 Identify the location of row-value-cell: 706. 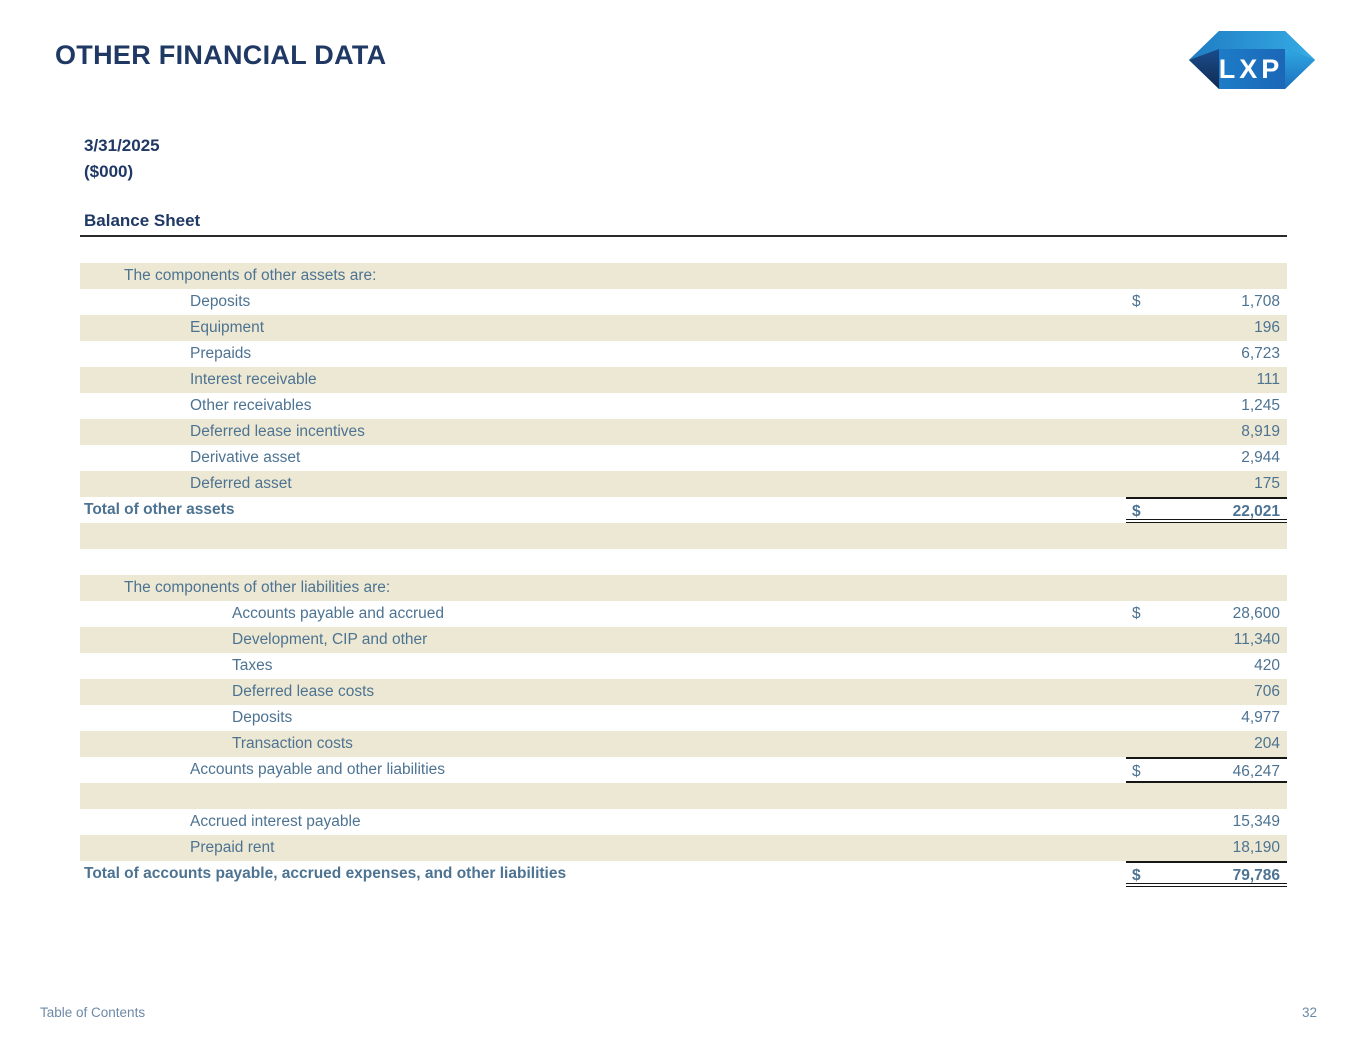
(1206, 692).